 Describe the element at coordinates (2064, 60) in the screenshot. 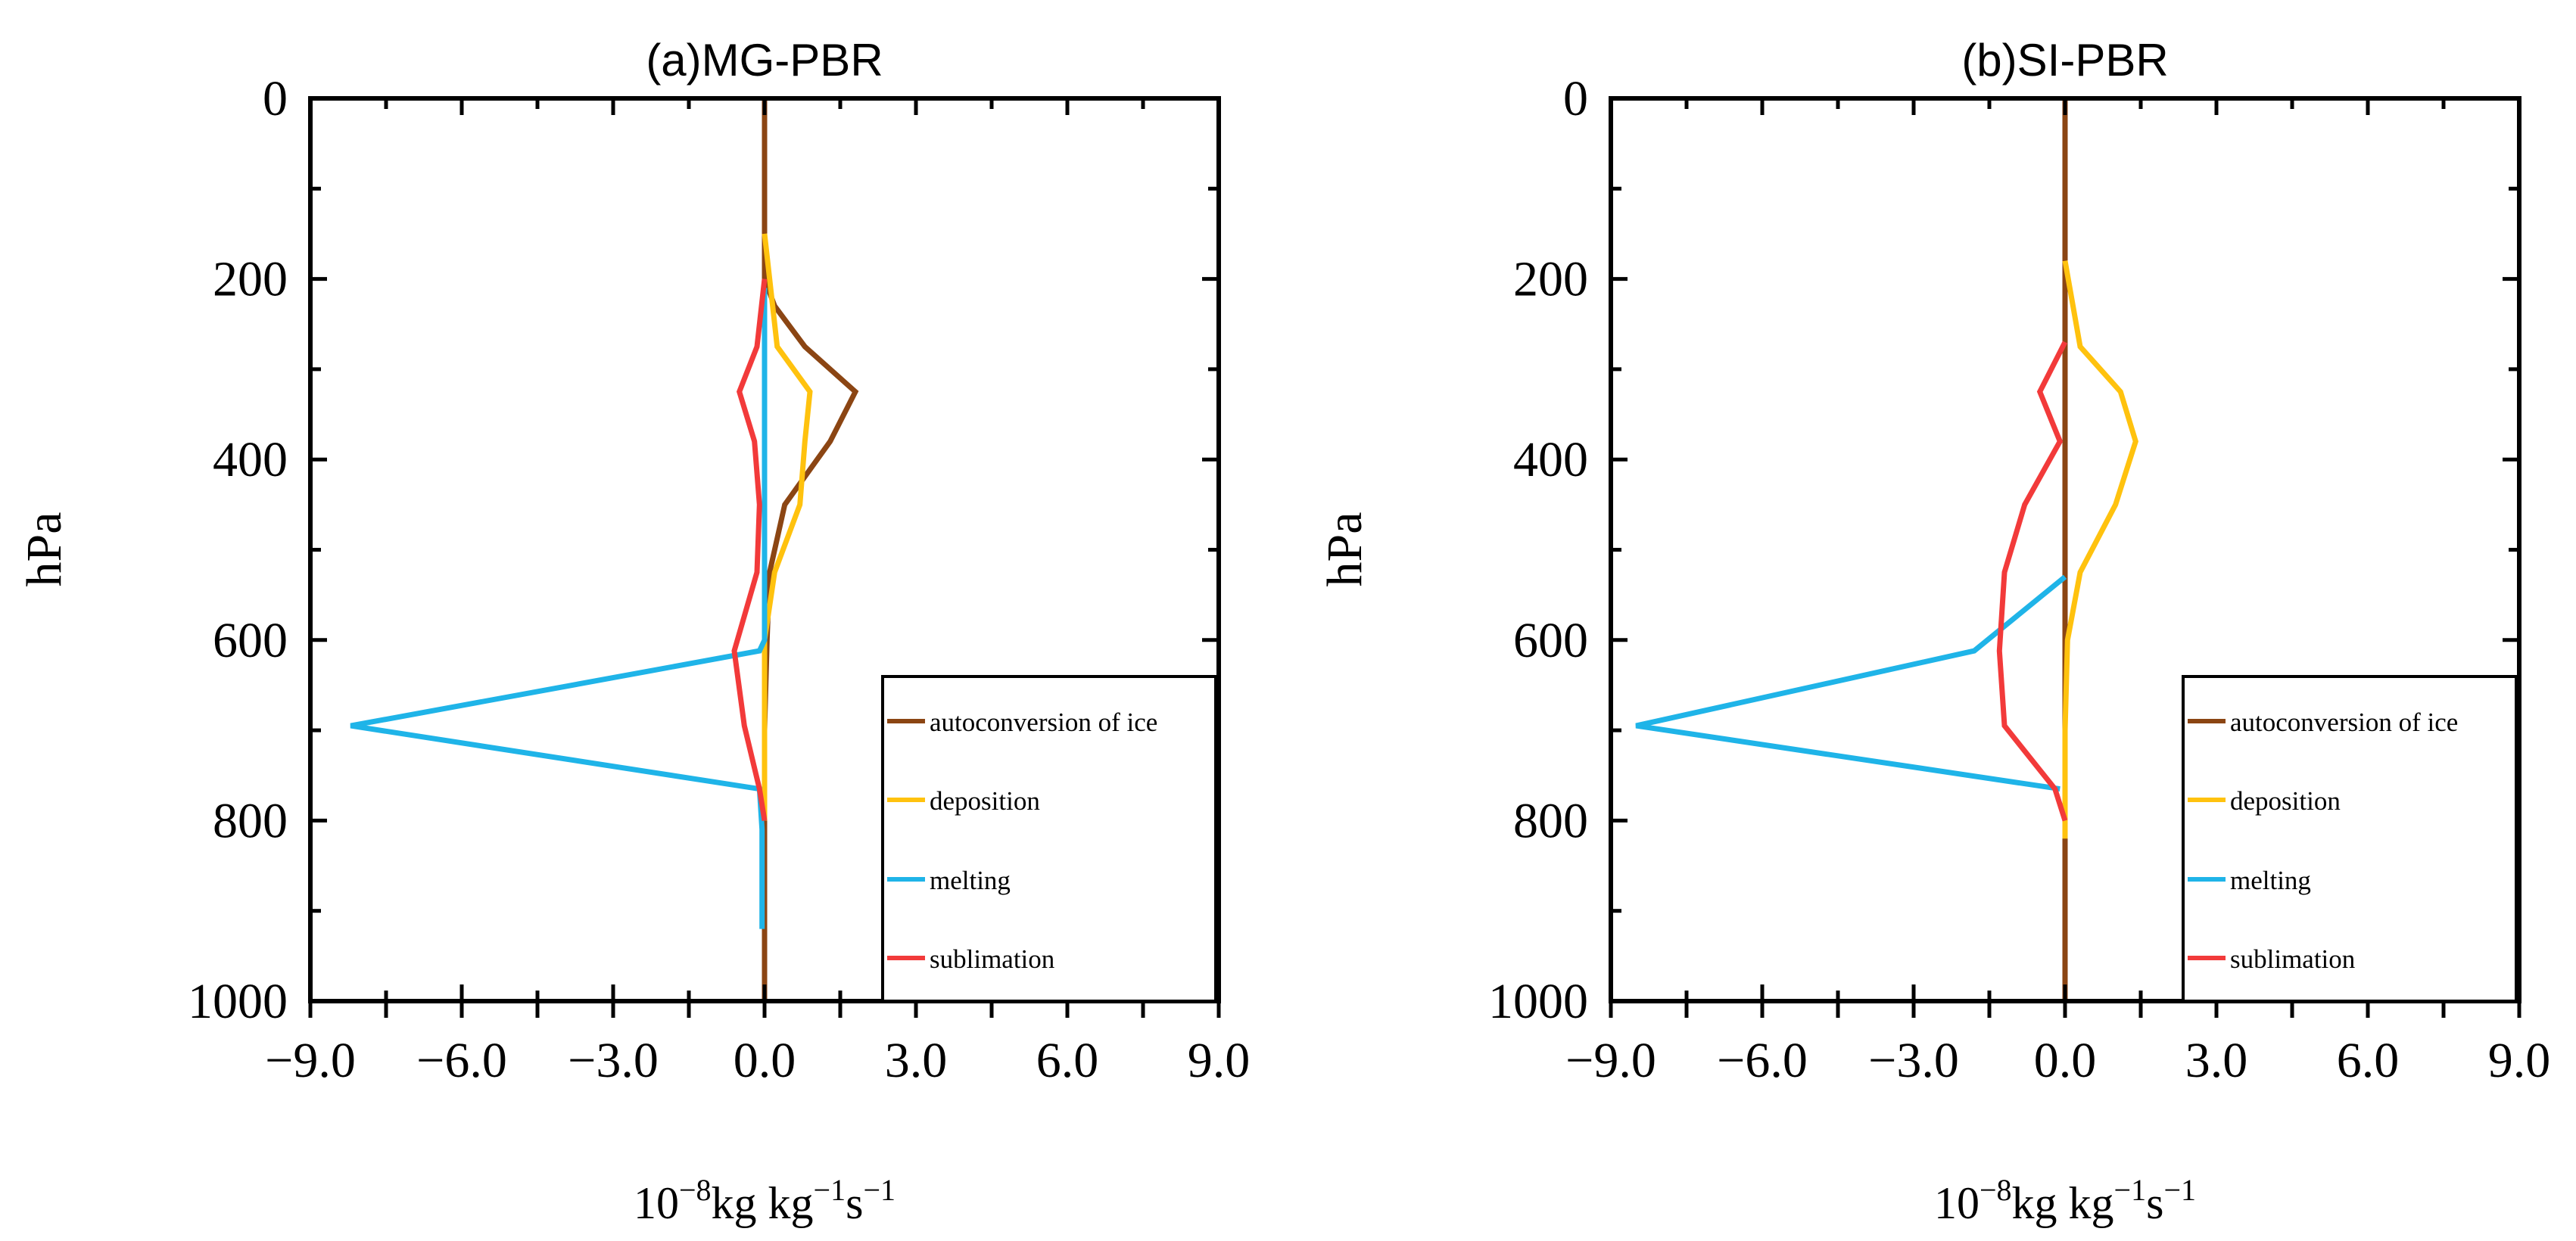

I see `panel-title: (b)SI-PBR` at that location.